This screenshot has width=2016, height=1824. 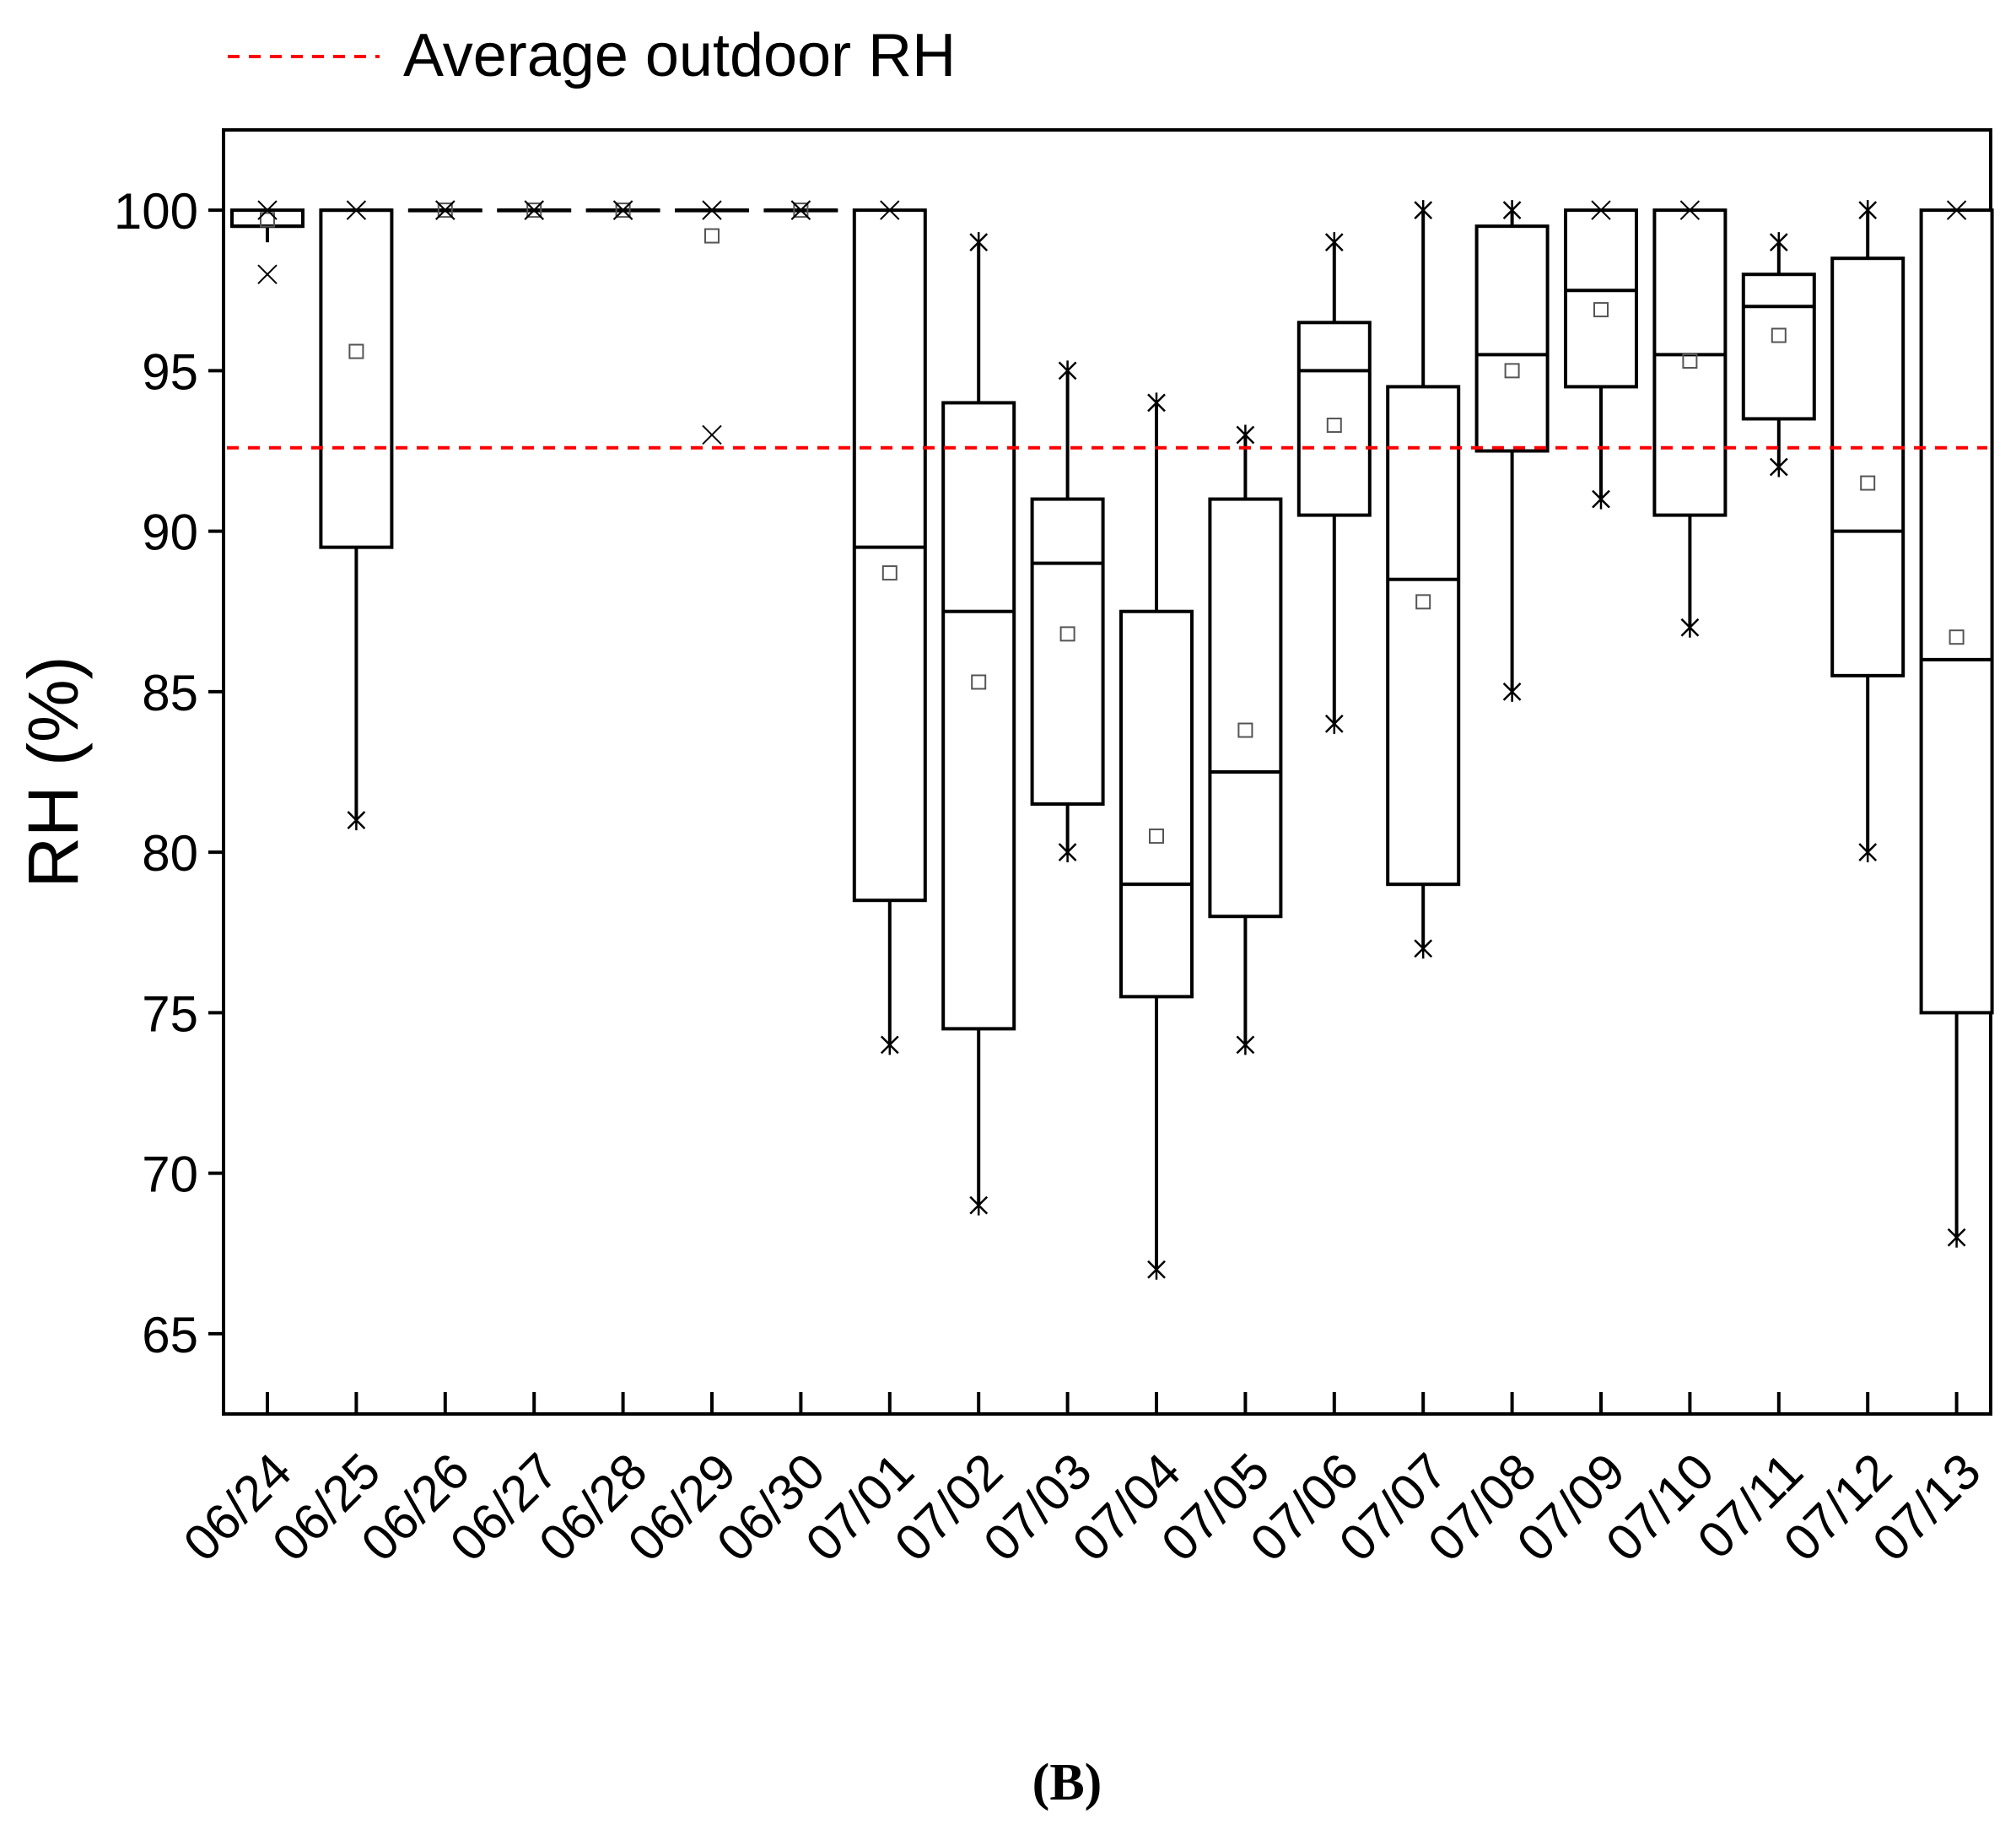 I want to click on y-tick-label: 90, so click(x=170, y=533).